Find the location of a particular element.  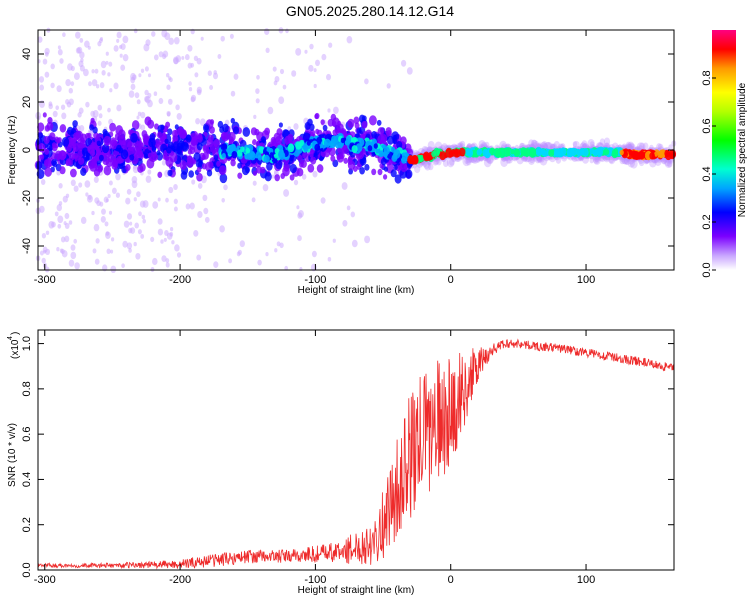

colorbar-ticks: 0.0 0.2 0.4 0.6 0.8 is located at coordinates (708, 174).